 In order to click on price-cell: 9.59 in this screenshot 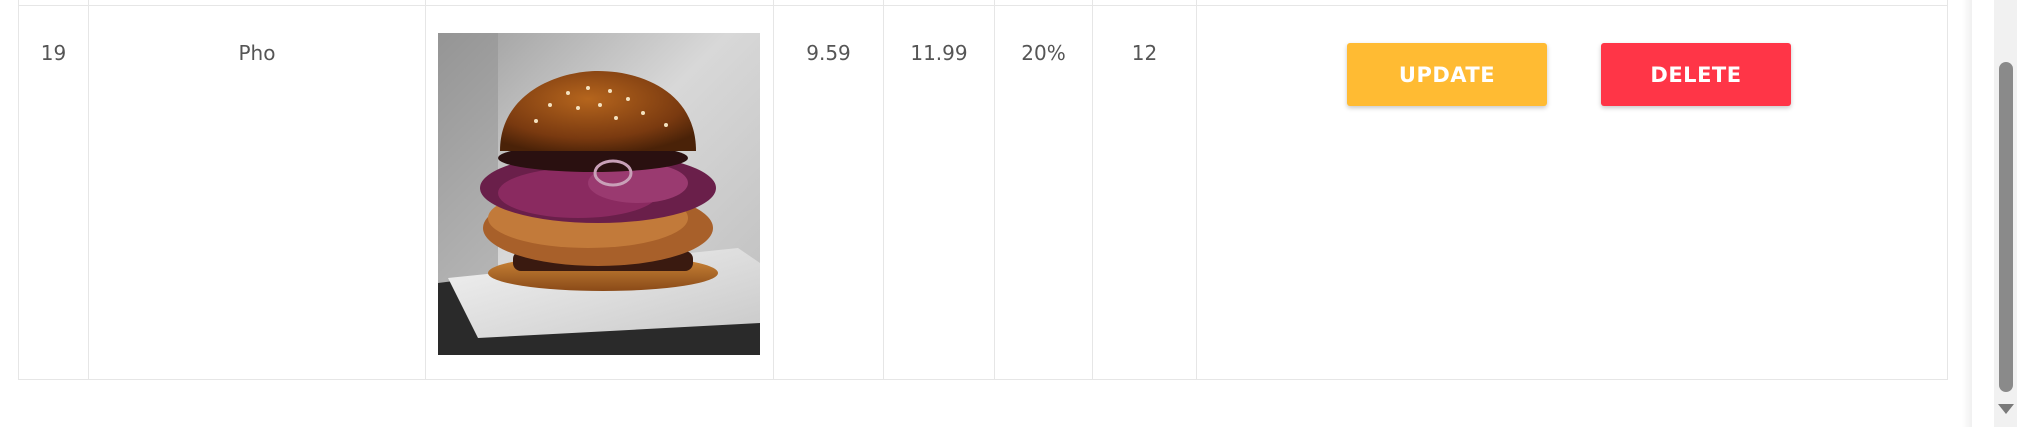, I will do `click(828, 192)`.